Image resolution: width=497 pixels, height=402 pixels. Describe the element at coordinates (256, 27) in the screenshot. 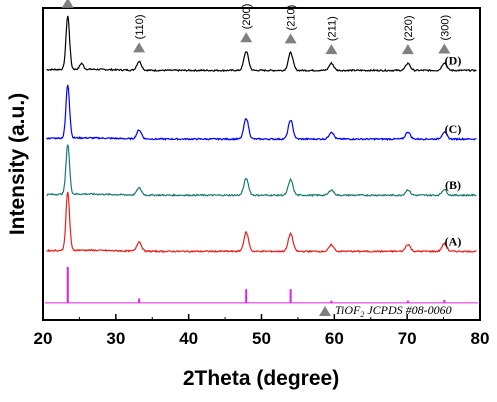

I see `peak-markers: (100)(110)(200)(210)(211)(220)(300)` at that location.